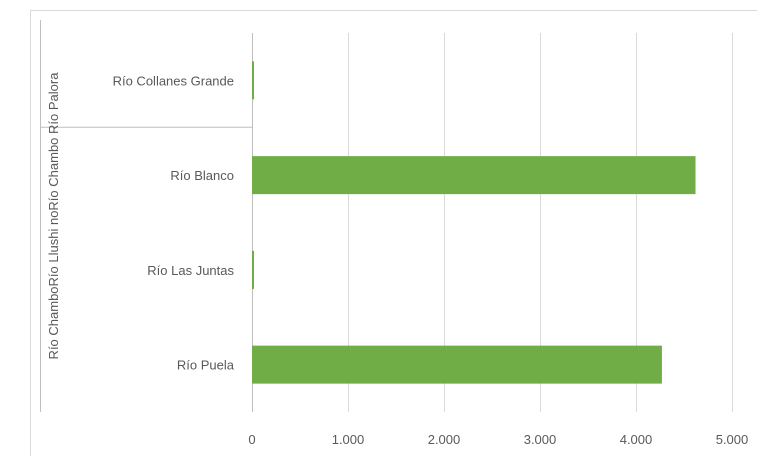 The height and width of the screenshot is (461, 757). Describe the element at coordinates (540, 439) in the screenshot. I see `x-tick-label: 3.000` at that location.